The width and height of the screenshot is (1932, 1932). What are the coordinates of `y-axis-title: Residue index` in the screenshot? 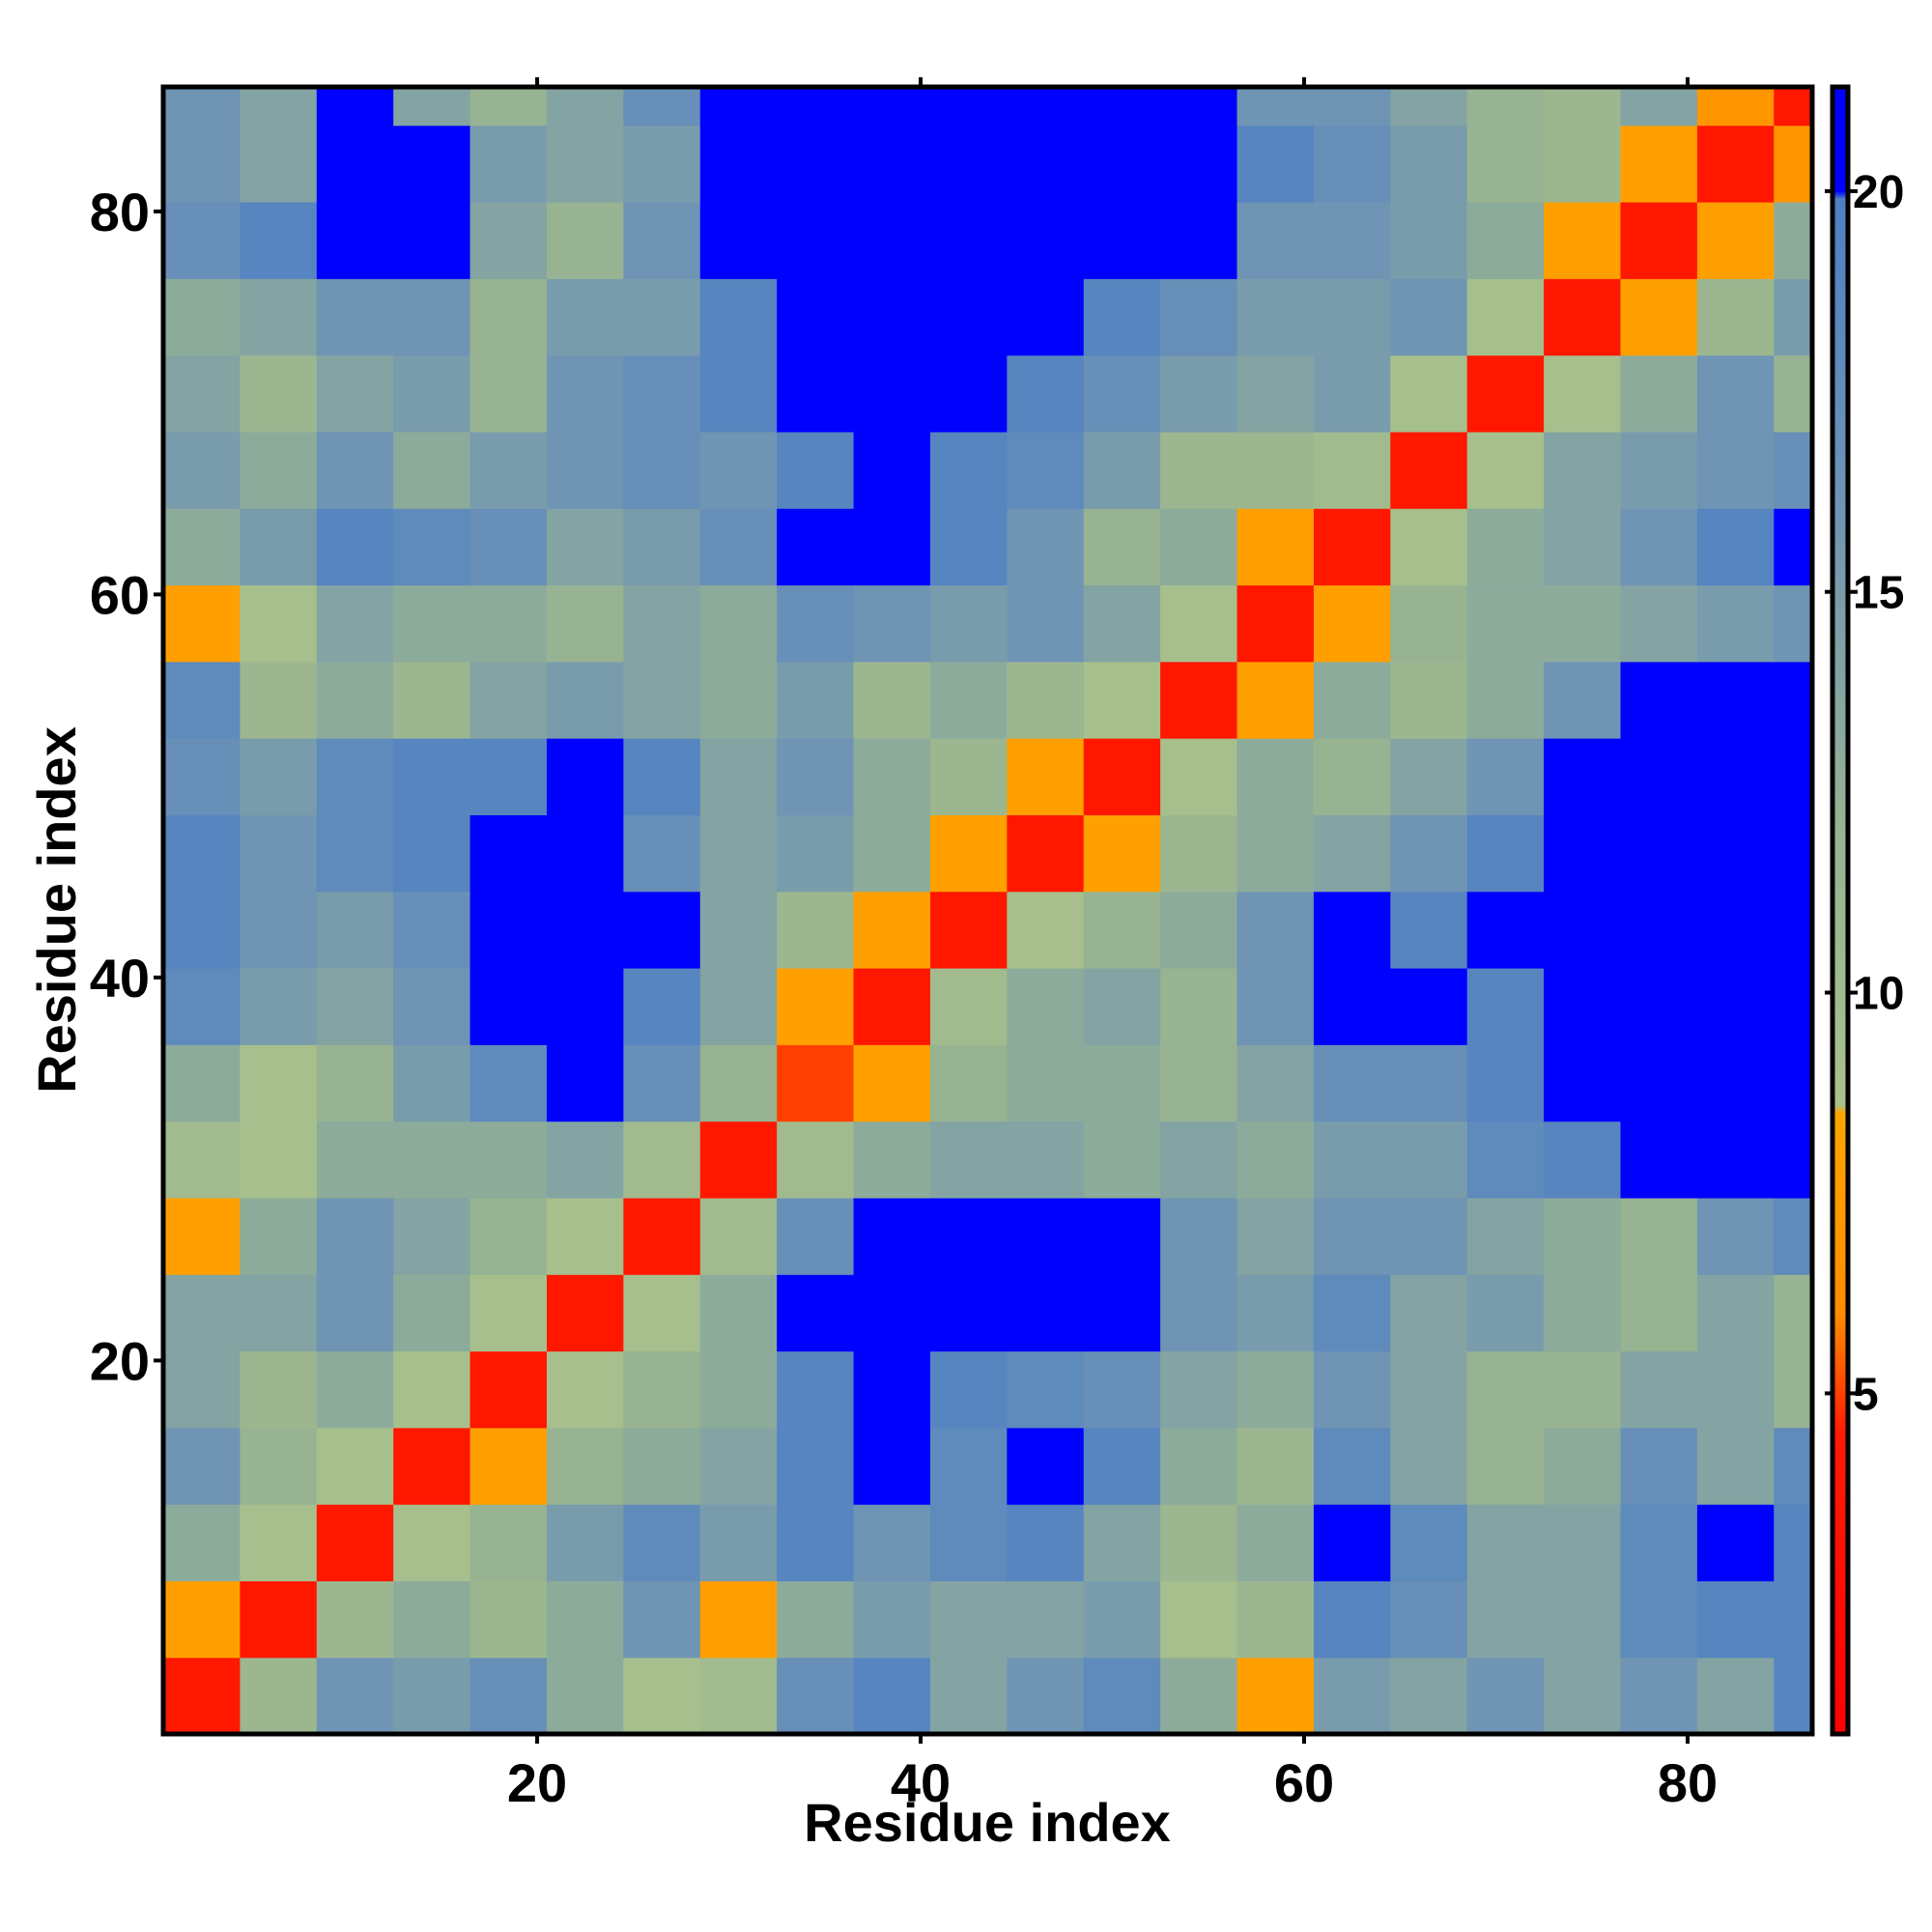 It's located at (56, 910).